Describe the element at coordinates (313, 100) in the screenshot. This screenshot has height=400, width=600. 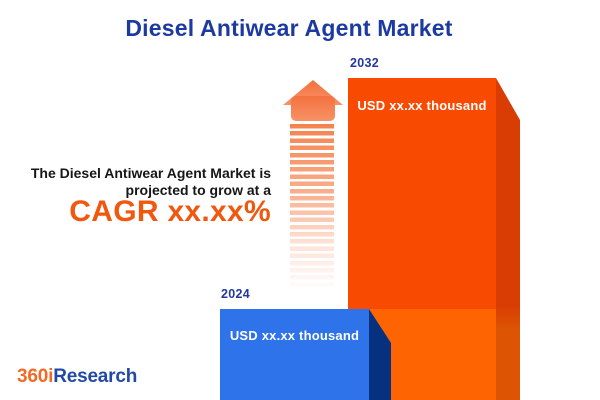
I see `growth-arrow-icon` at that location.